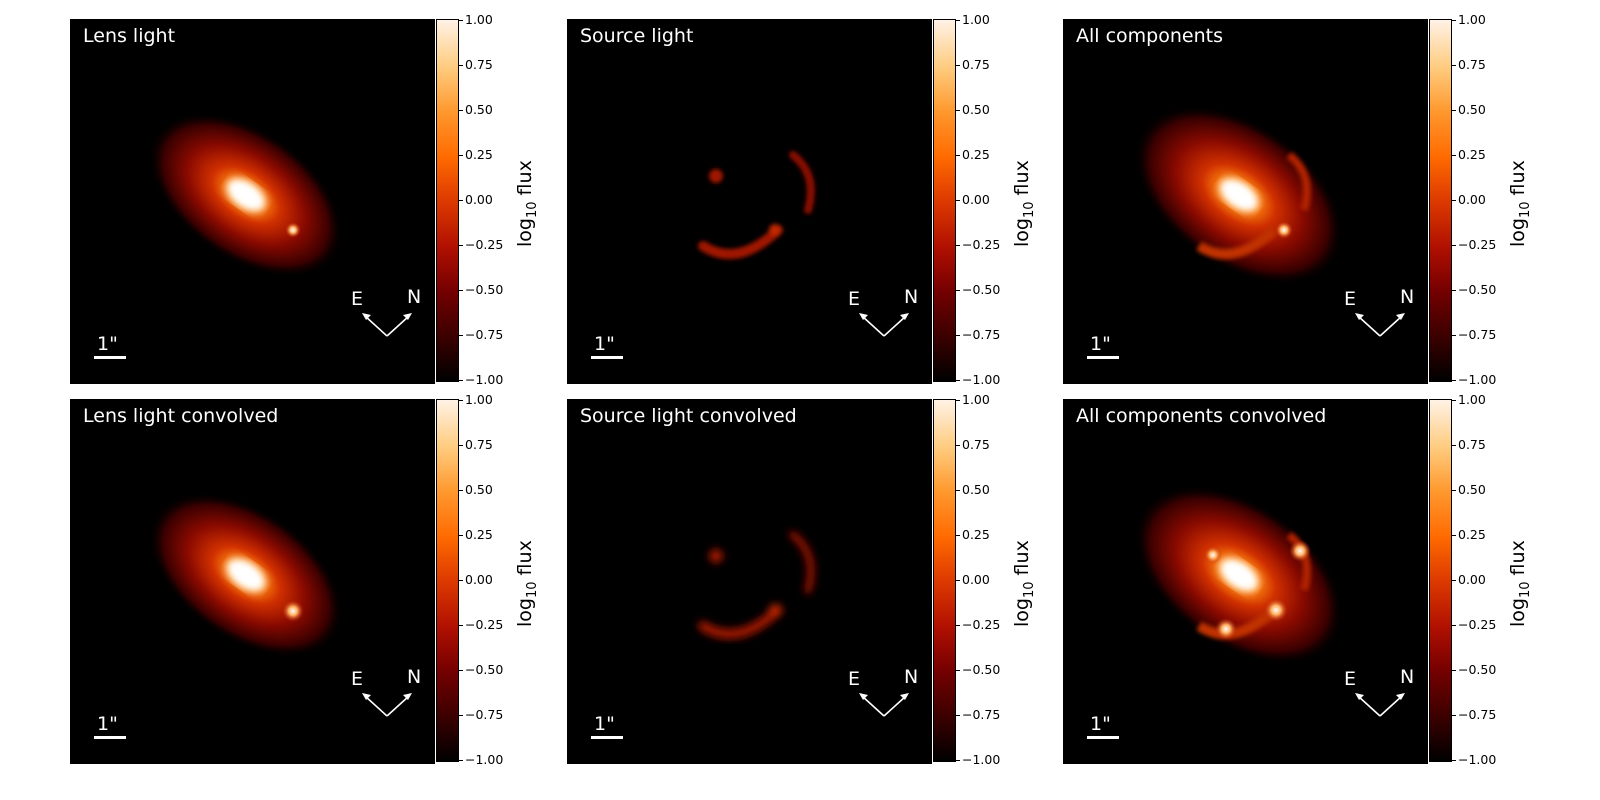 The width and height of the screenshot is (1600, 800). What do you see at coordinates (976, 109) in the screenshot?
I see `colorbar-tick-label: 0.50` at bounding box center [976, 109].